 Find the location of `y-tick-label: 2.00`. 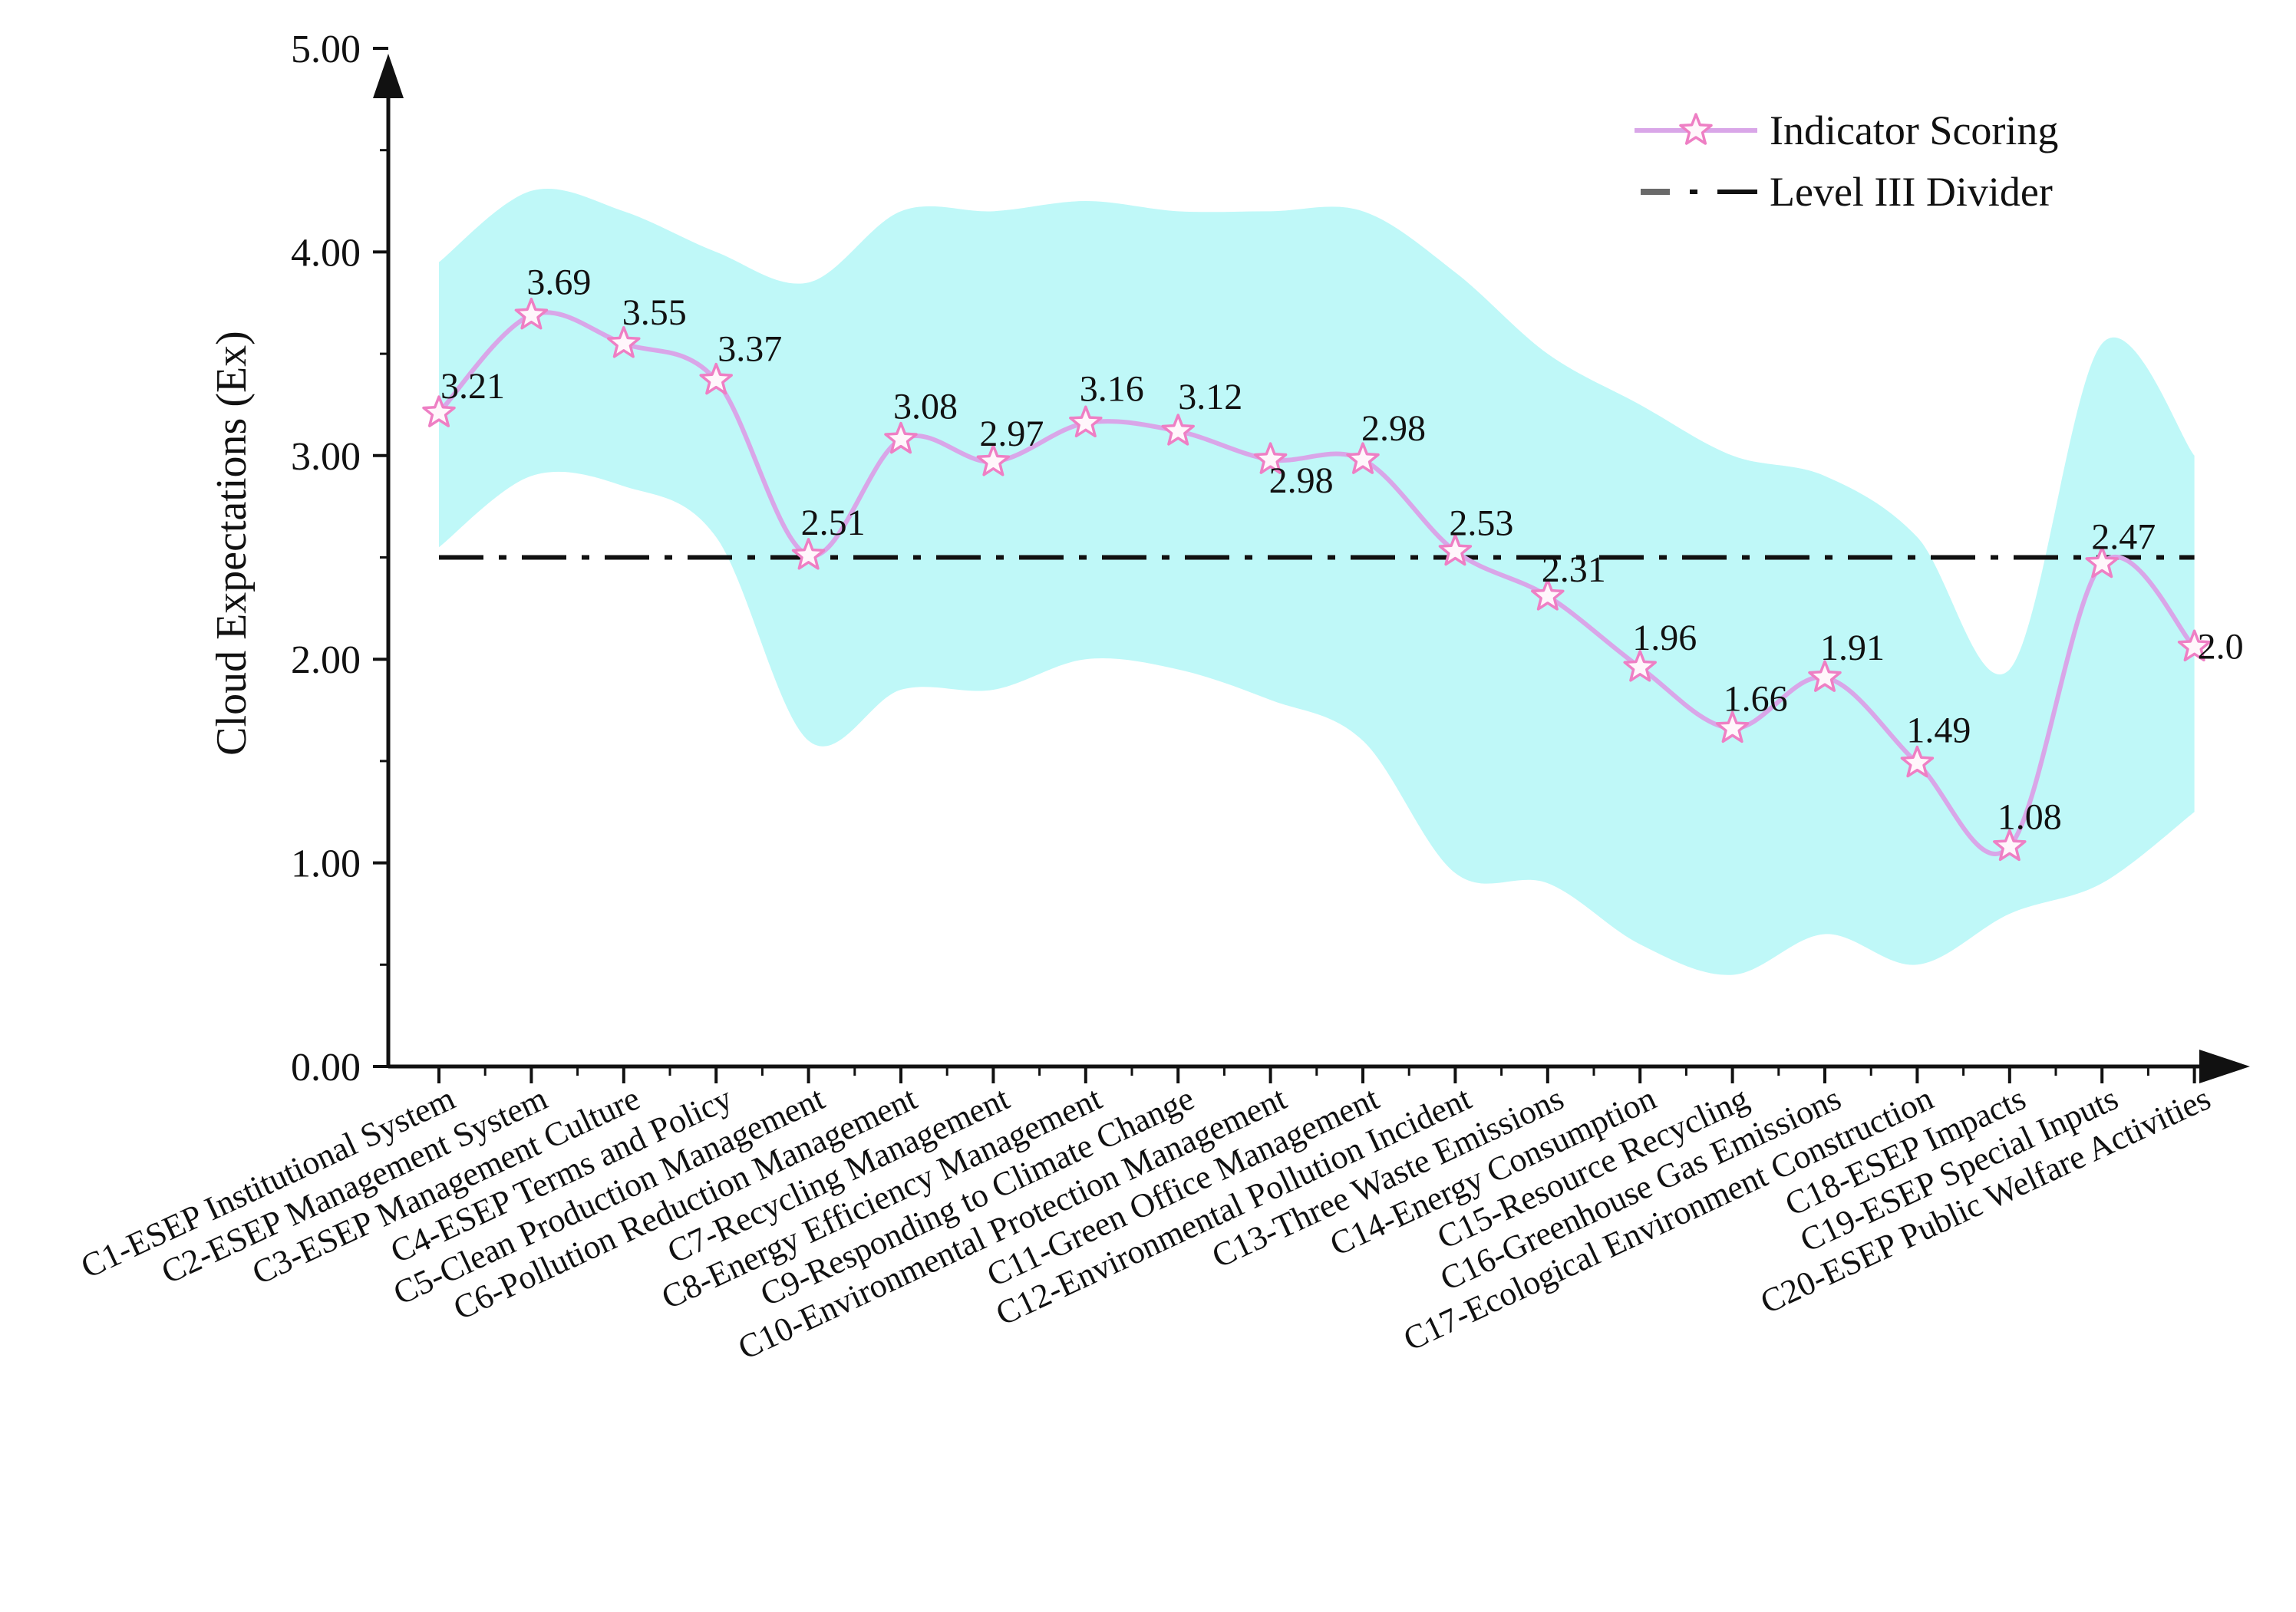

y-tick-label: 2.00 is located at coordinates (326, 660).